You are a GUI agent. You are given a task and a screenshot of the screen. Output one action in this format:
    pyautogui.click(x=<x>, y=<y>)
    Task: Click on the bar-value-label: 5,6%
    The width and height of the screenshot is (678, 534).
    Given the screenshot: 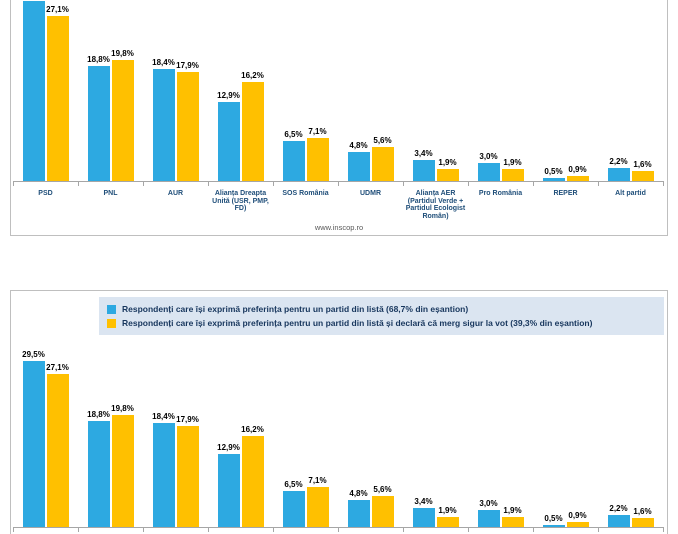 What is the action you would take?
    pyautogui.click(x=382, y=489)
    